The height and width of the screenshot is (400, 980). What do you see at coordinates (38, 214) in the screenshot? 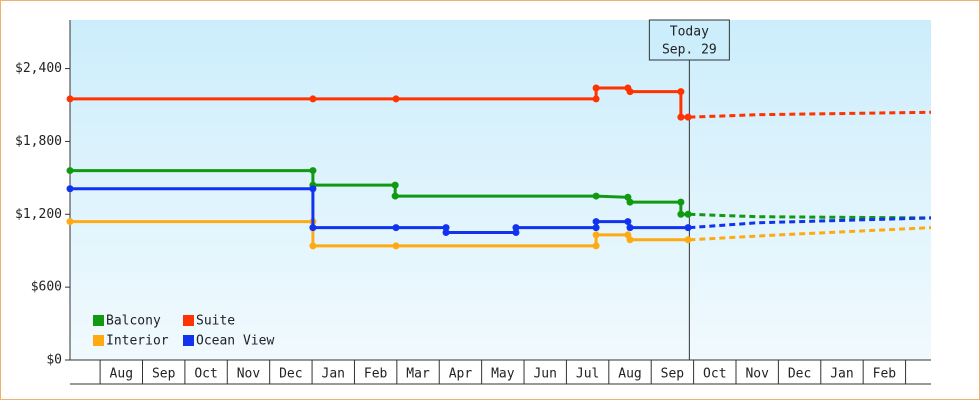
I see `y-tick-label: $1,200` at bounding box center [38, 214].